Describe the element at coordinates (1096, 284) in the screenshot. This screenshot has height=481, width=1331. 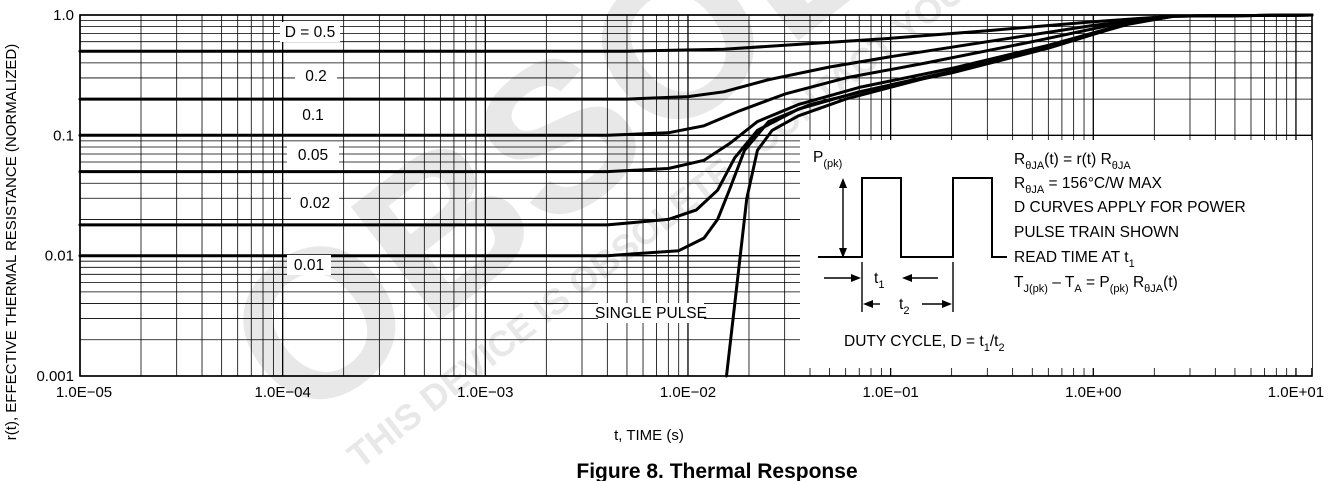
I see `note-tj-equation: TJ(pk) – TA = P(pk) RθJA(t)` at that location.